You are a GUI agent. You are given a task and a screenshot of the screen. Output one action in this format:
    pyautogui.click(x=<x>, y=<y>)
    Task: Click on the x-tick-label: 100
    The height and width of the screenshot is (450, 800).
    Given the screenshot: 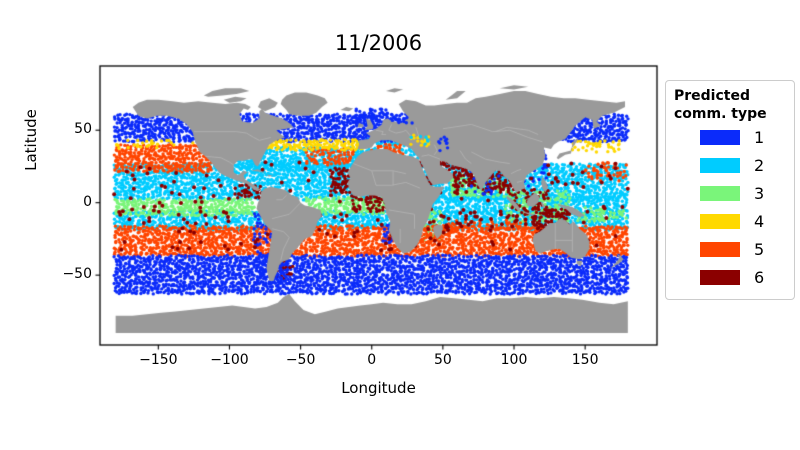 What is the action you would take?
    pyautogui.click(x=514, y=360)
    